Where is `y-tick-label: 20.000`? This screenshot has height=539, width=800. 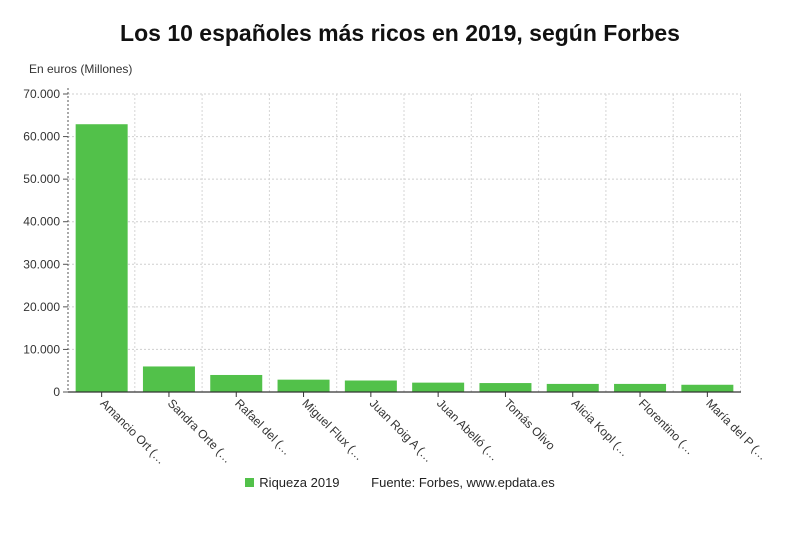
y-tick-label: 20.000 is located at coordinates (41, 307).